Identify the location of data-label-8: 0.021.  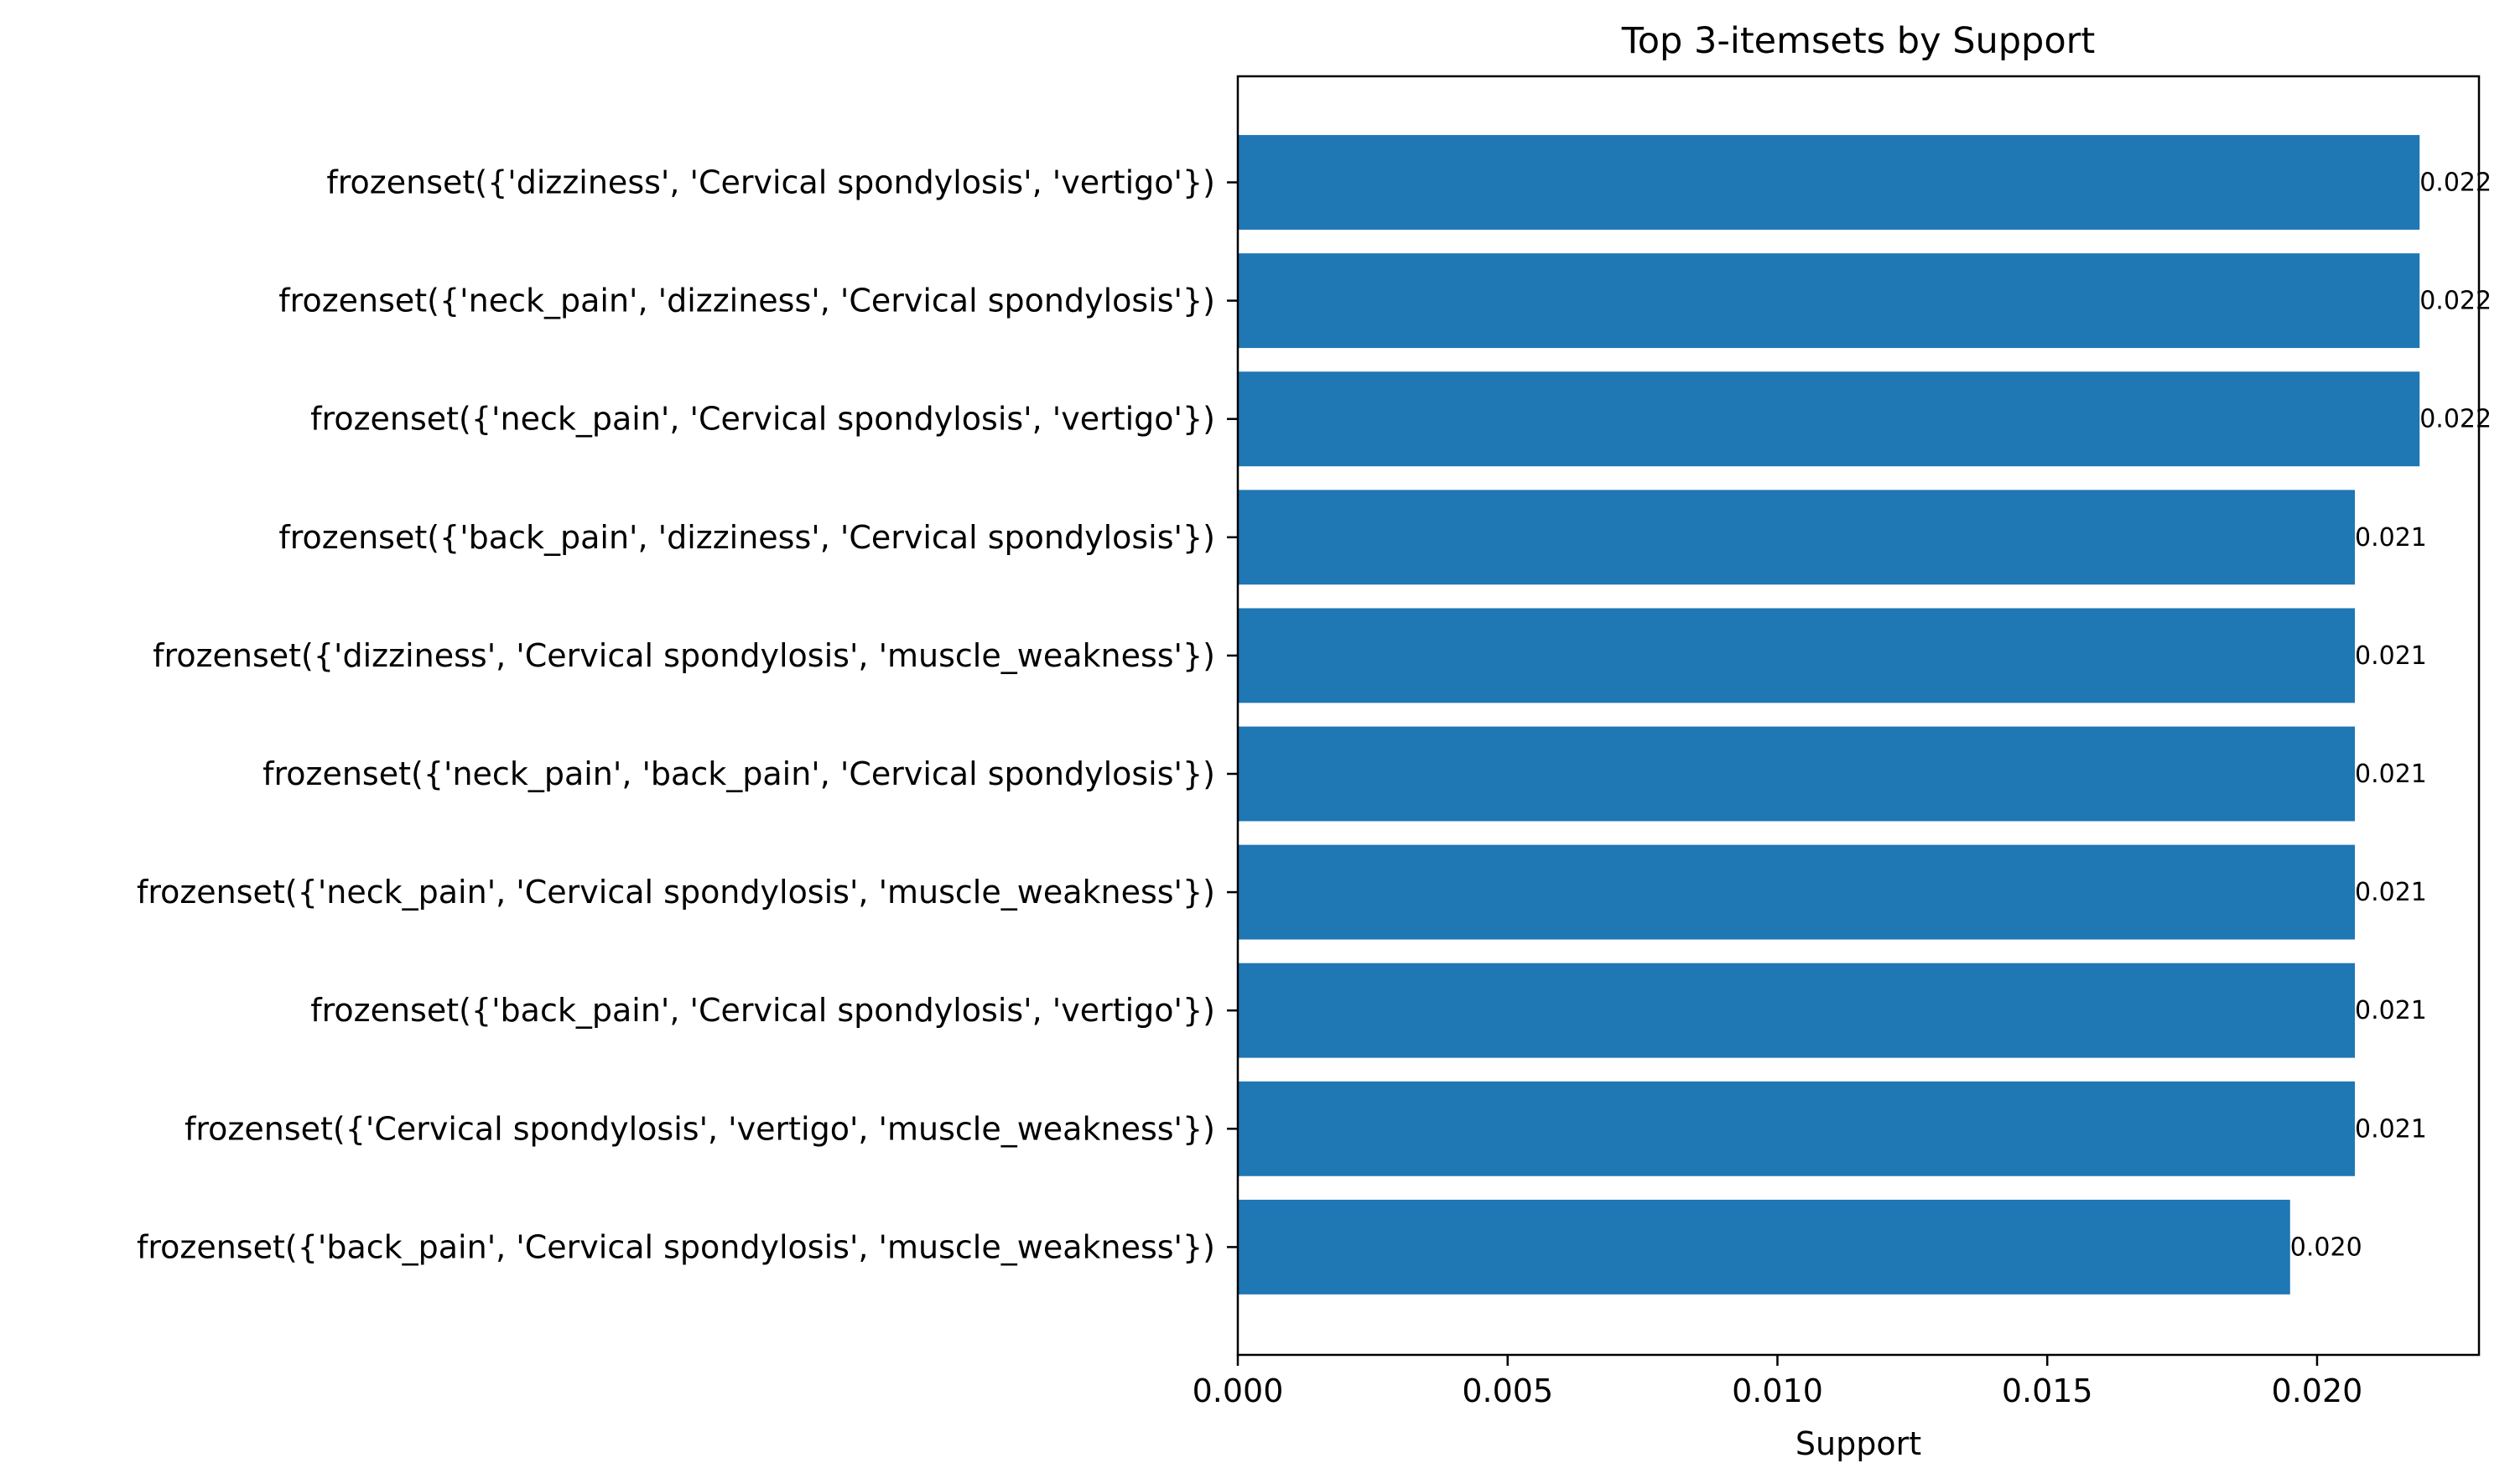
(2391, 1010).